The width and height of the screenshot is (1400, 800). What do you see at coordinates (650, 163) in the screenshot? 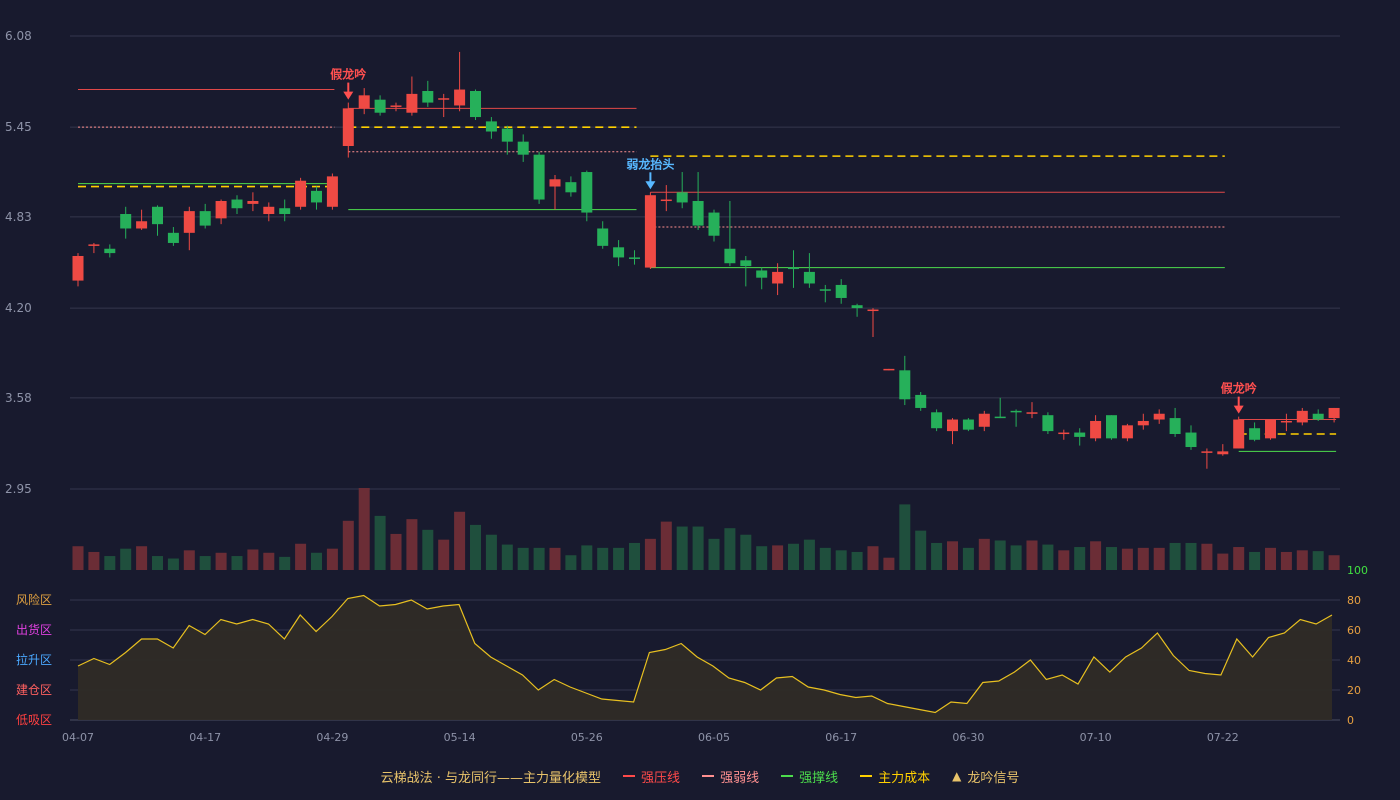
I see `signal-label: 弱龙抬头` at bounding box center [650, 163].